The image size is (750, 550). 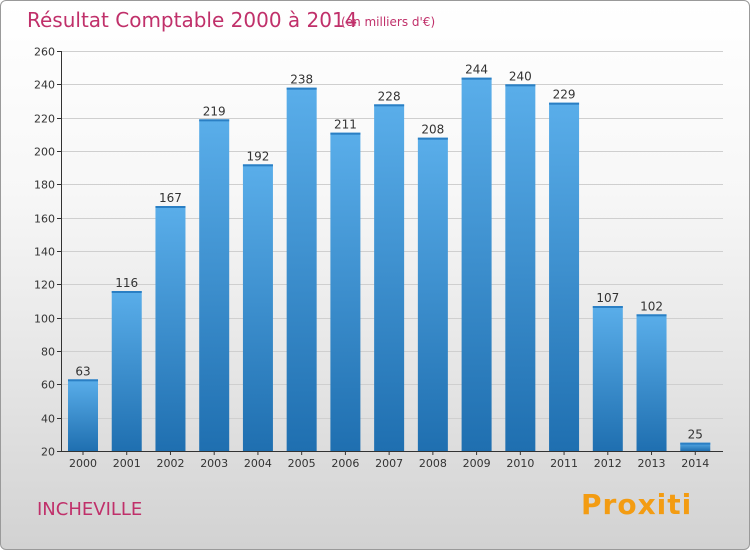 I want to click on bar-2014, so click(x=695, y=446).